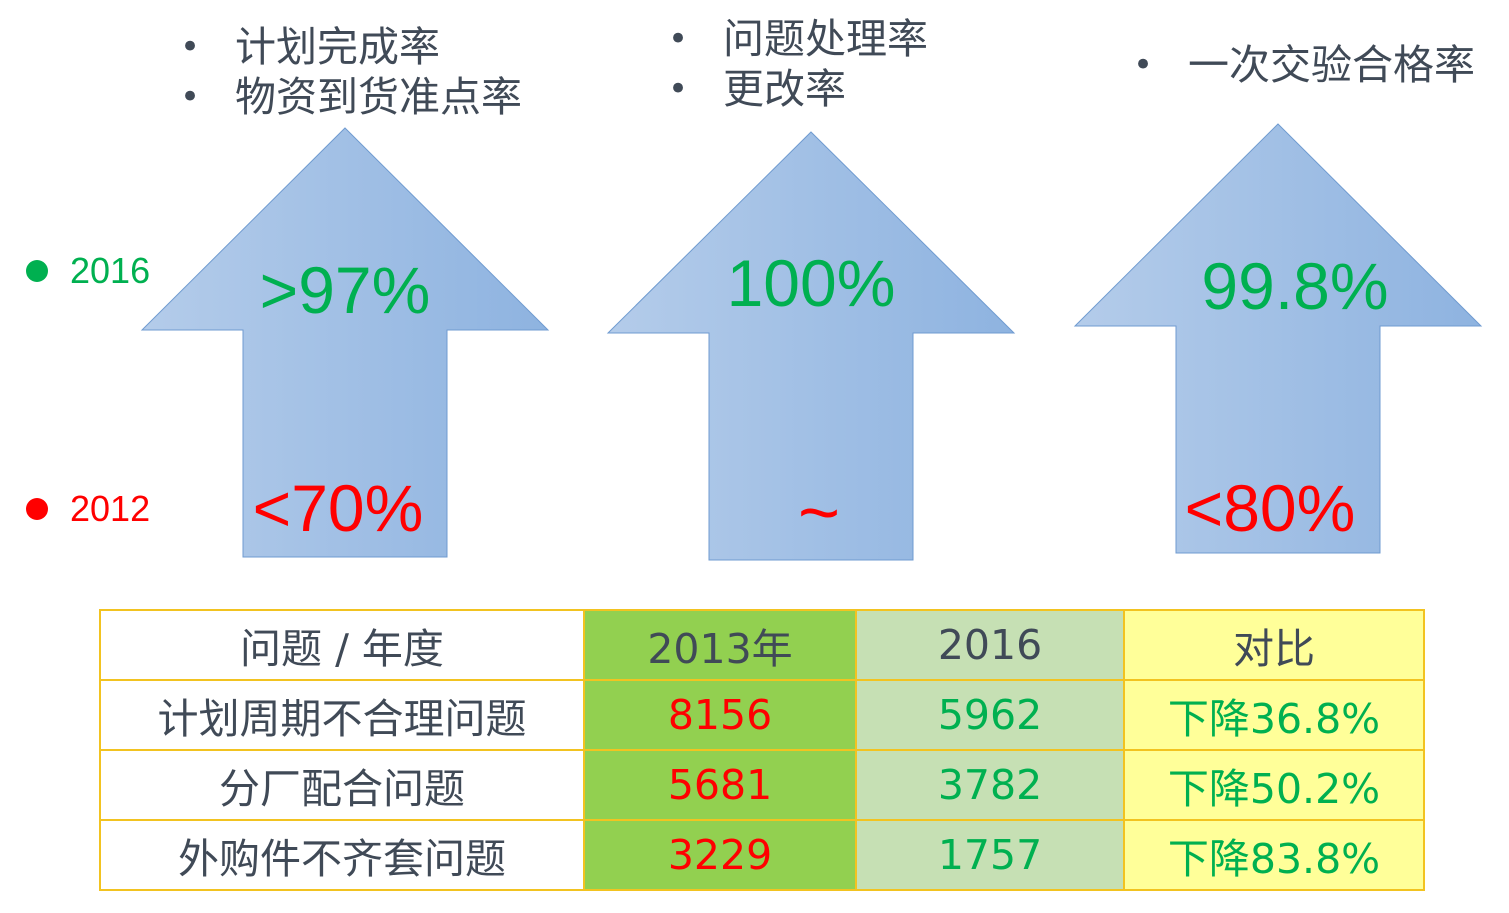 This screenshot has width=1509, height=913. I want to click on value-2016: 1757, so click(990, 855).